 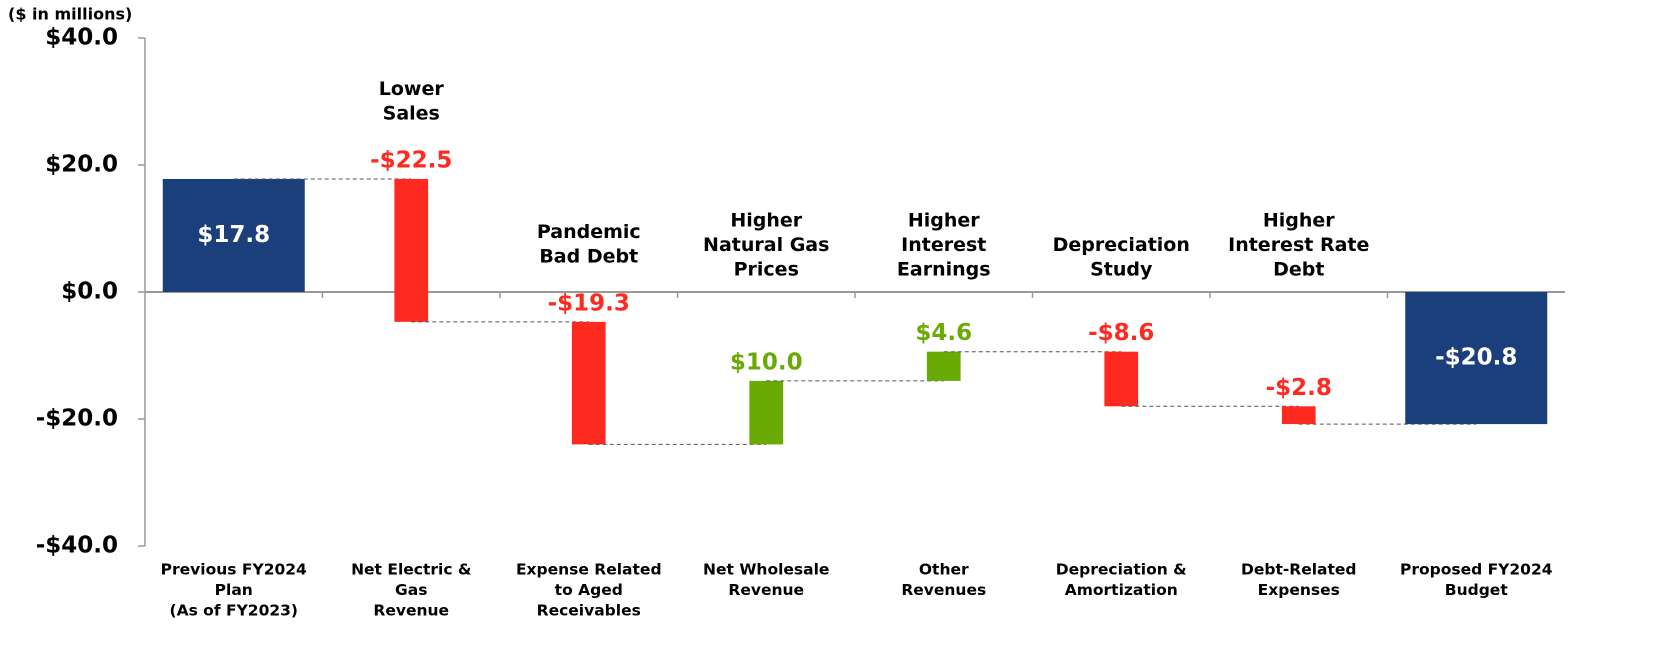 I want to click on y-axis-unit: ($ in millions), so click(x=70, y=14).